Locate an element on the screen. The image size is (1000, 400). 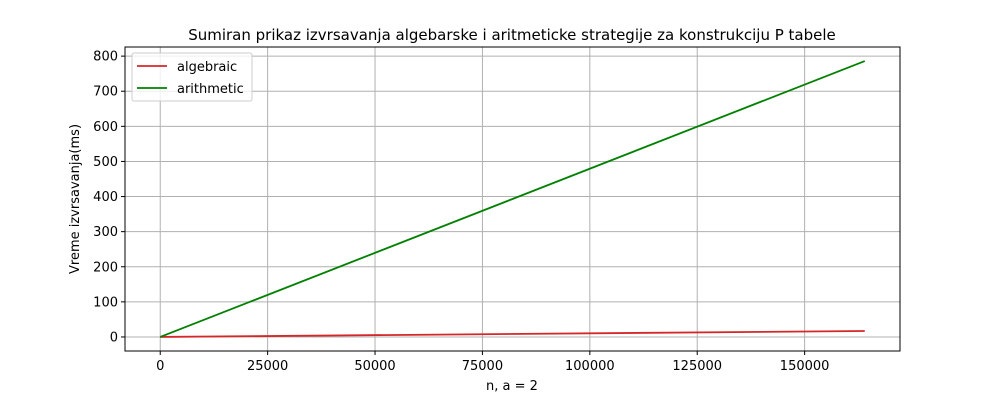
x-axis-label: n, a = 2 is located at coordinates (512, 386).